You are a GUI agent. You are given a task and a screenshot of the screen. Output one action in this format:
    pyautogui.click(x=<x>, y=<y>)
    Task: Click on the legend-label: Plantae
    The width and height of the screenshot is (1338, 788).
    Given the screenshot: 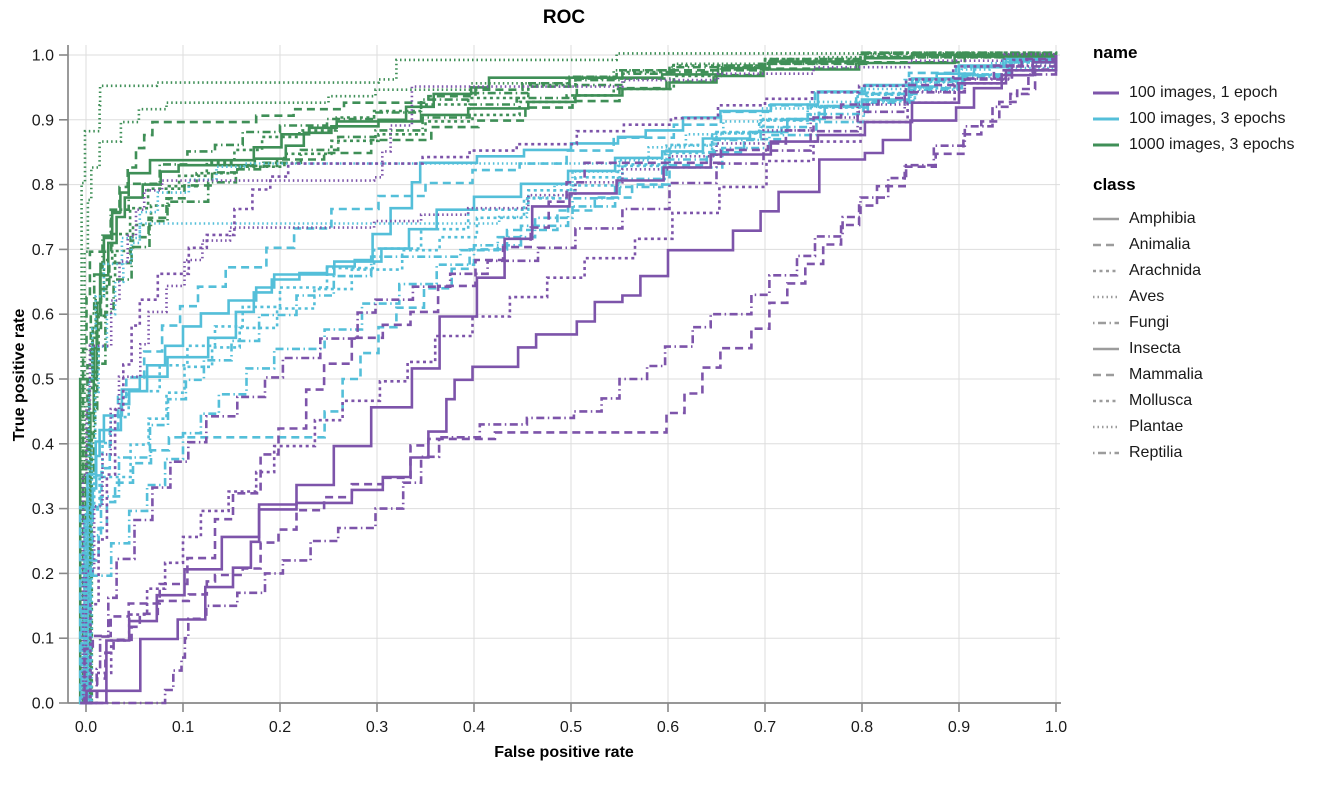 What is the action you would take?
    pyautogui.click(x=1156, y=426)
    